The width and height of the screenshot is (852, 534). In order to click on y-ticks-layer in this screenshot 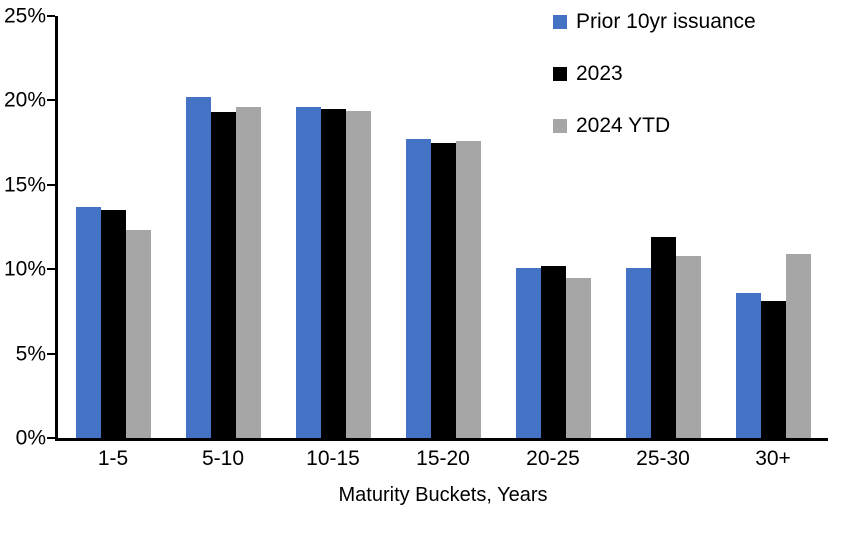, I will do `click(51, 227)`.